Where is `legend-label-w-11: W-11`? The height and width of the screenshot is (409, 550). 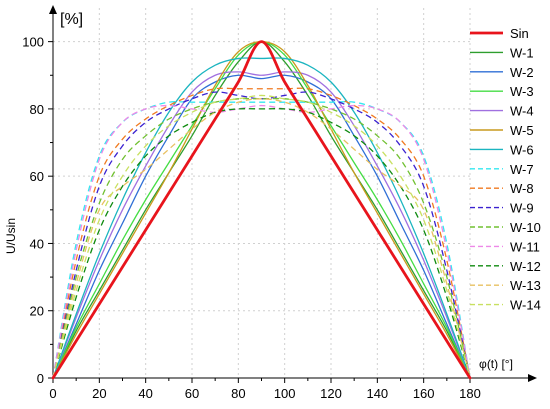
legend-label-w-11: W-11 is located at coordinates (525, 246).